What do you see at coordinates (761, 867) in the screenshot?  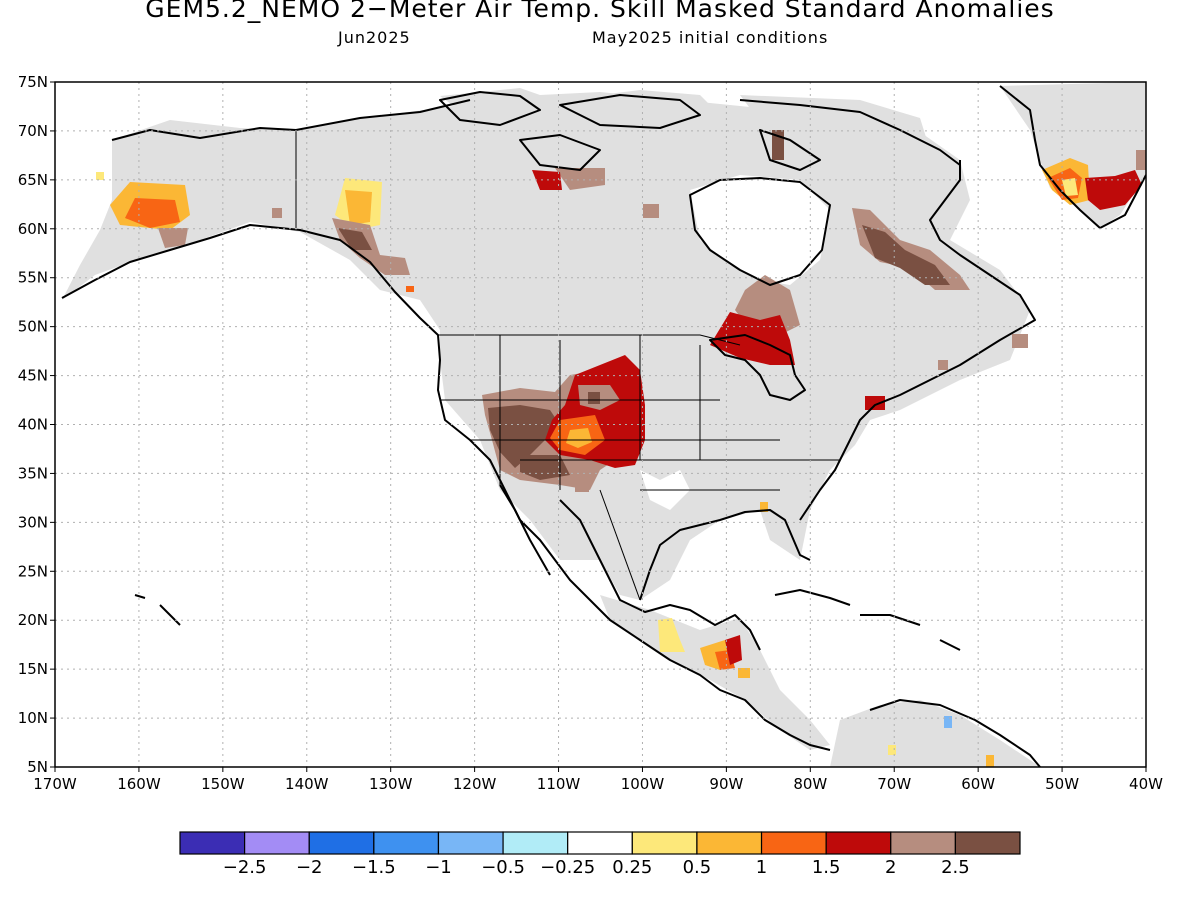 I see `colorbar-label: 1` at bounding box center [761, 867].